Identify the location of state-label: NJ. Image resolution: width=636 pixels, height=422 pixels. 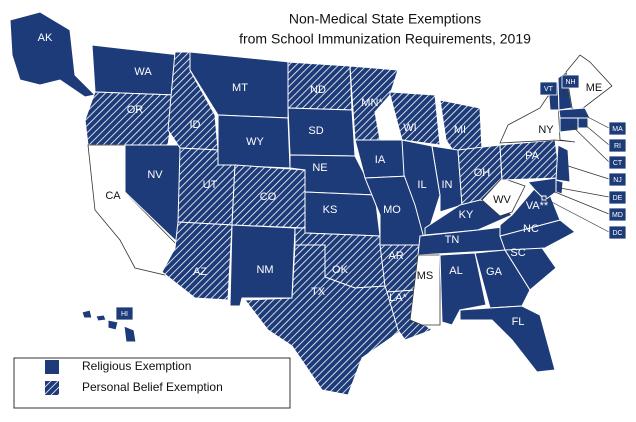
(617, 180).